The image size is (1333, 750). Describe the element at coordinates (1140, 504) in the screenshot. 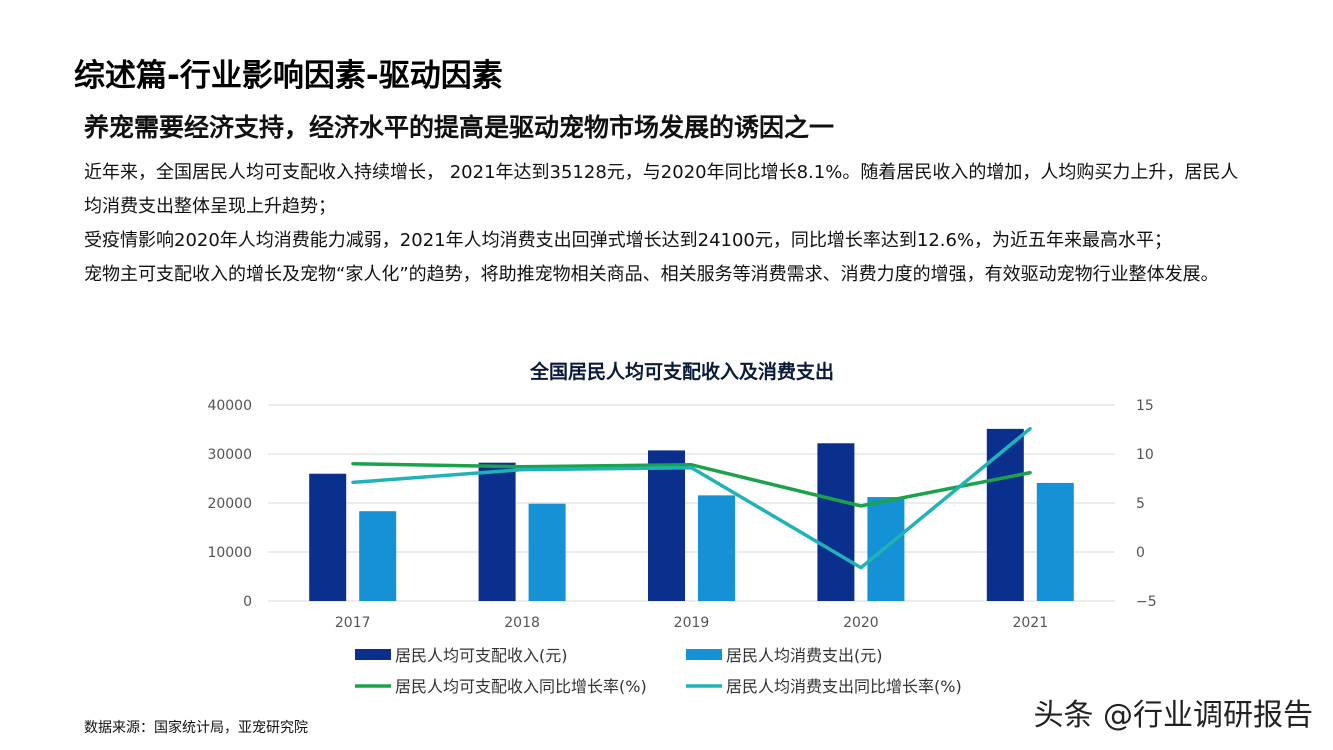

I see `y-right-tick-label: 5` at that location.